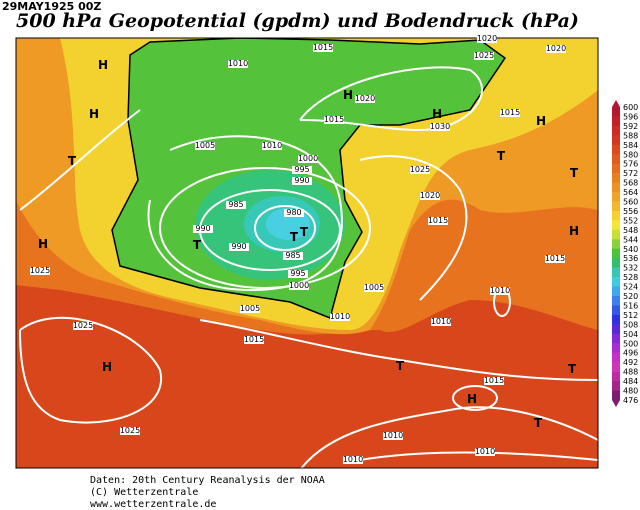 This screenshot has width=640, height=510. What do you see at coordinates (630, 145) in the screenshot?
I see `colorbar-label: 584` at bounding box center [630, 145].